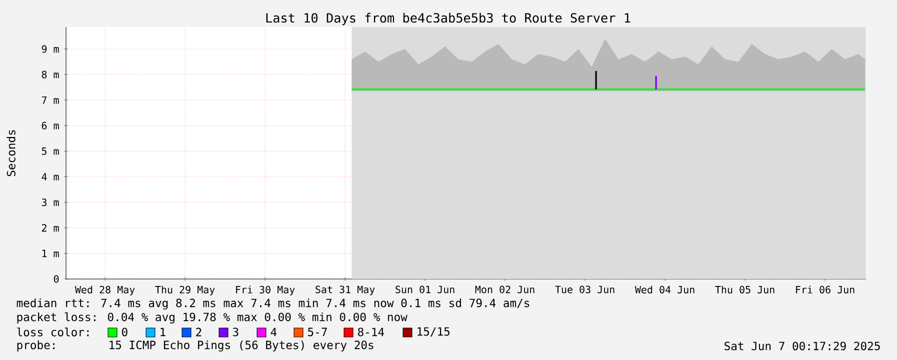  Describe the element at coordinates (448, 19) in the screenshot. I see `chart-title: Last 10 Days from be4c3ab5e5b3 to Route Server 1` at that location.